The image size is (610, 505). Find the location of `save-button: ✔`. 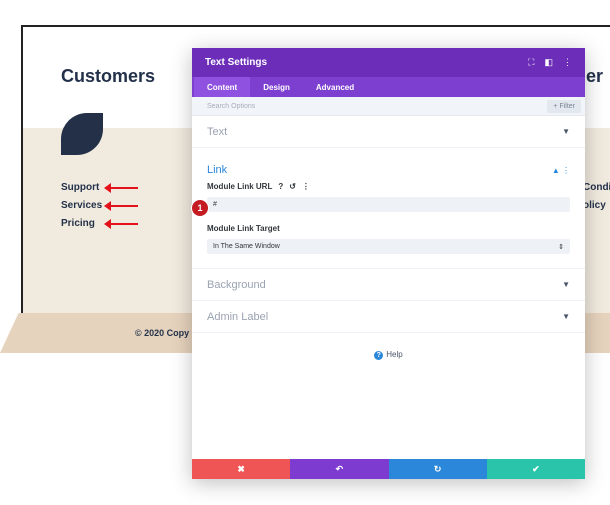

save-button: ✔ is located at coordinates (535, 469).